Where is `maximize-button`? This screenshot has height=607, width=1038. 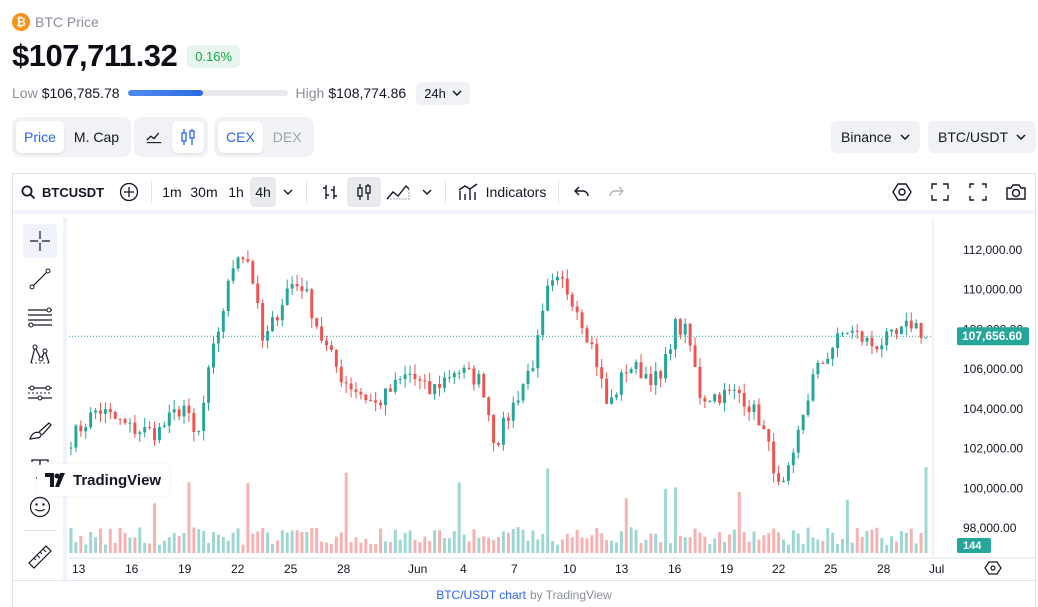
maximize-button is located at coordinates (978, 192).